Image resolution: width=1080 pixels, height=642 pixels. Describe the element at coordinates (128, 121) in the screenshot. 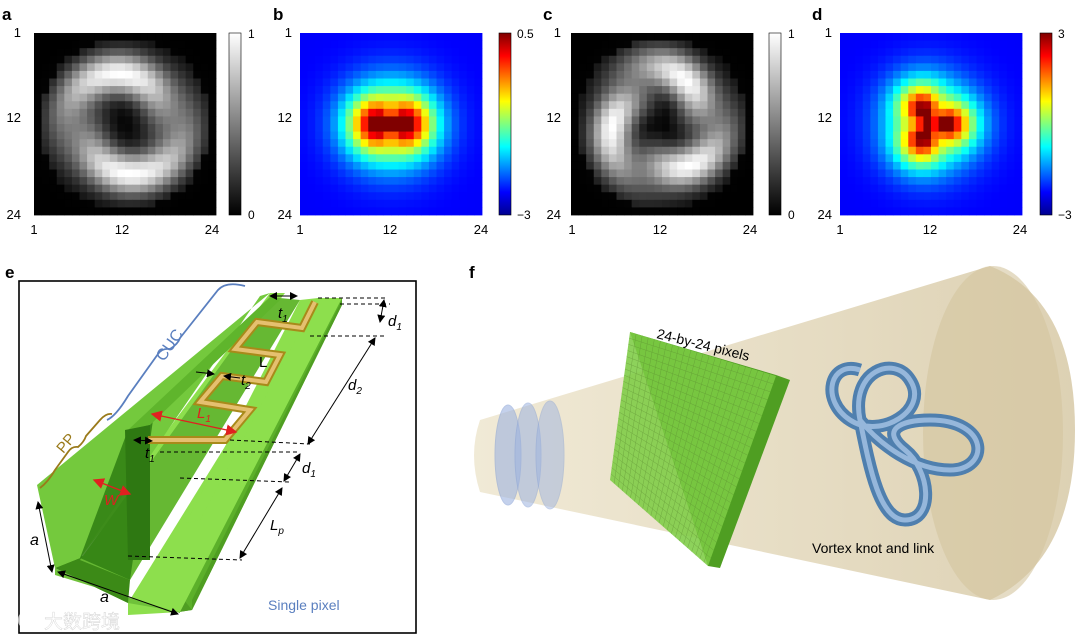

I see `panel-a: a 1 12 24 1 12 24 1 0` at that location.